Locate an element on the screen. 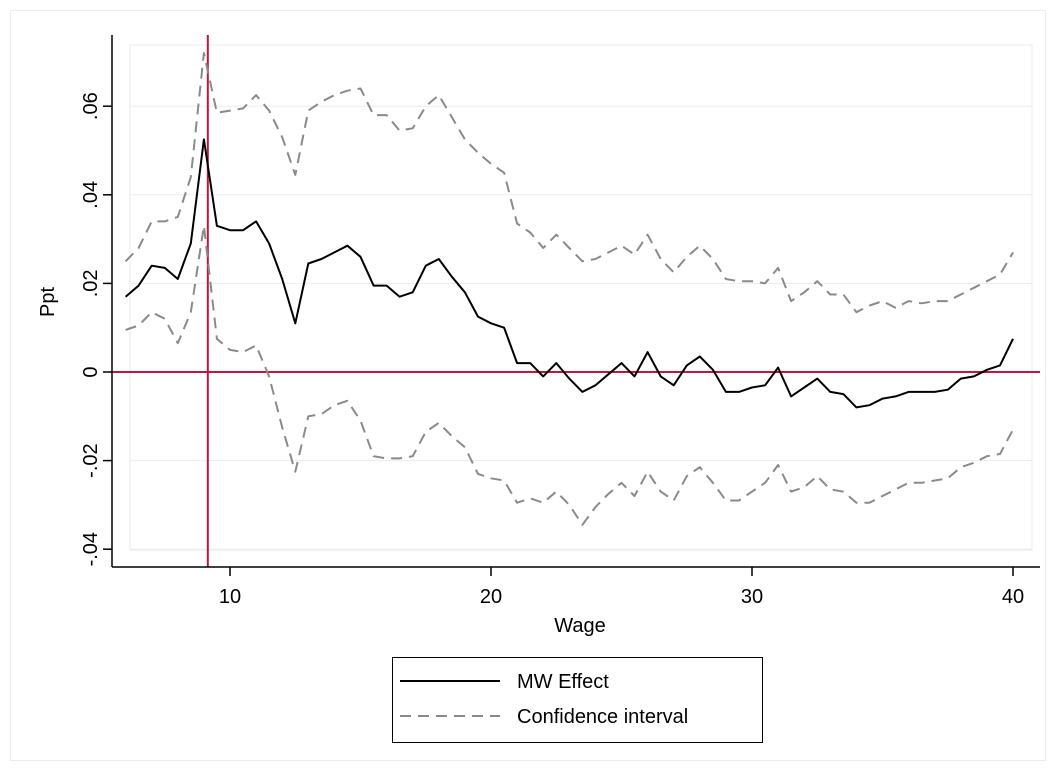 The width and height of the screenshot is (1056, 776). x-tick-labels: 10 20 30 40 is located at coordinates (621, 587).